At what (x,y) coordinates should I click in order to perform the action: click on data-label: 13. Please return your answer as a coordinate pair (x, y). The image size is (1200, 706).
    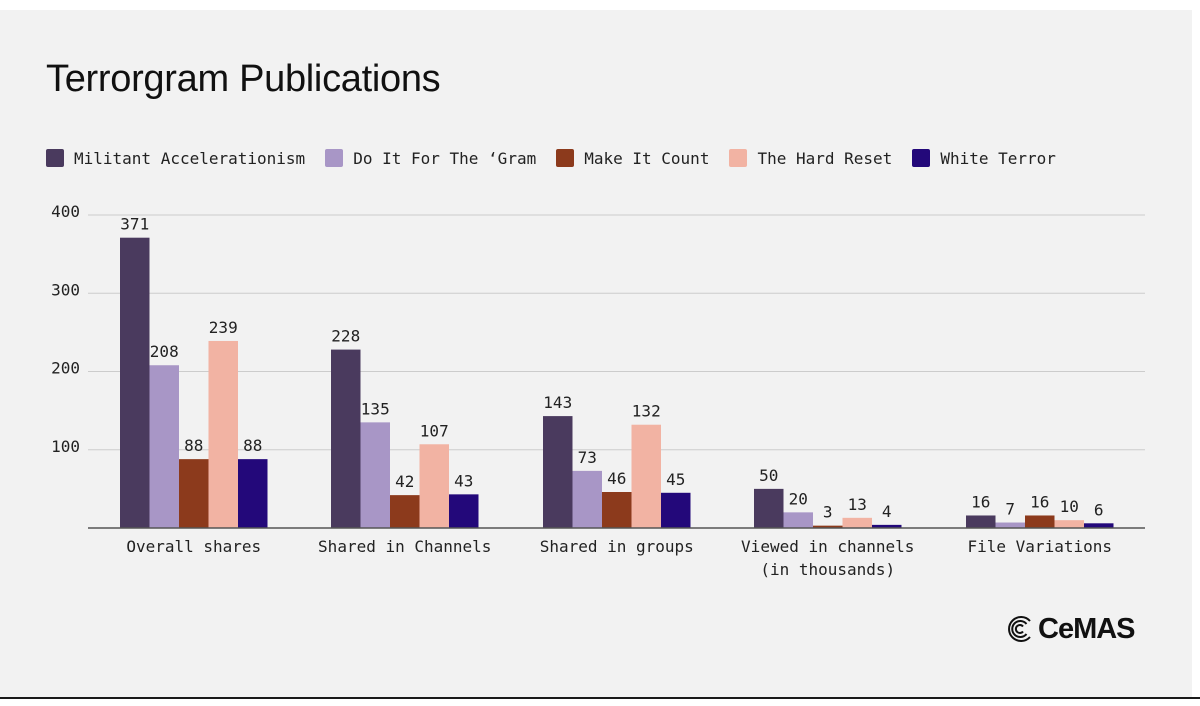
    Looking at the image, I should click on (857, 504).